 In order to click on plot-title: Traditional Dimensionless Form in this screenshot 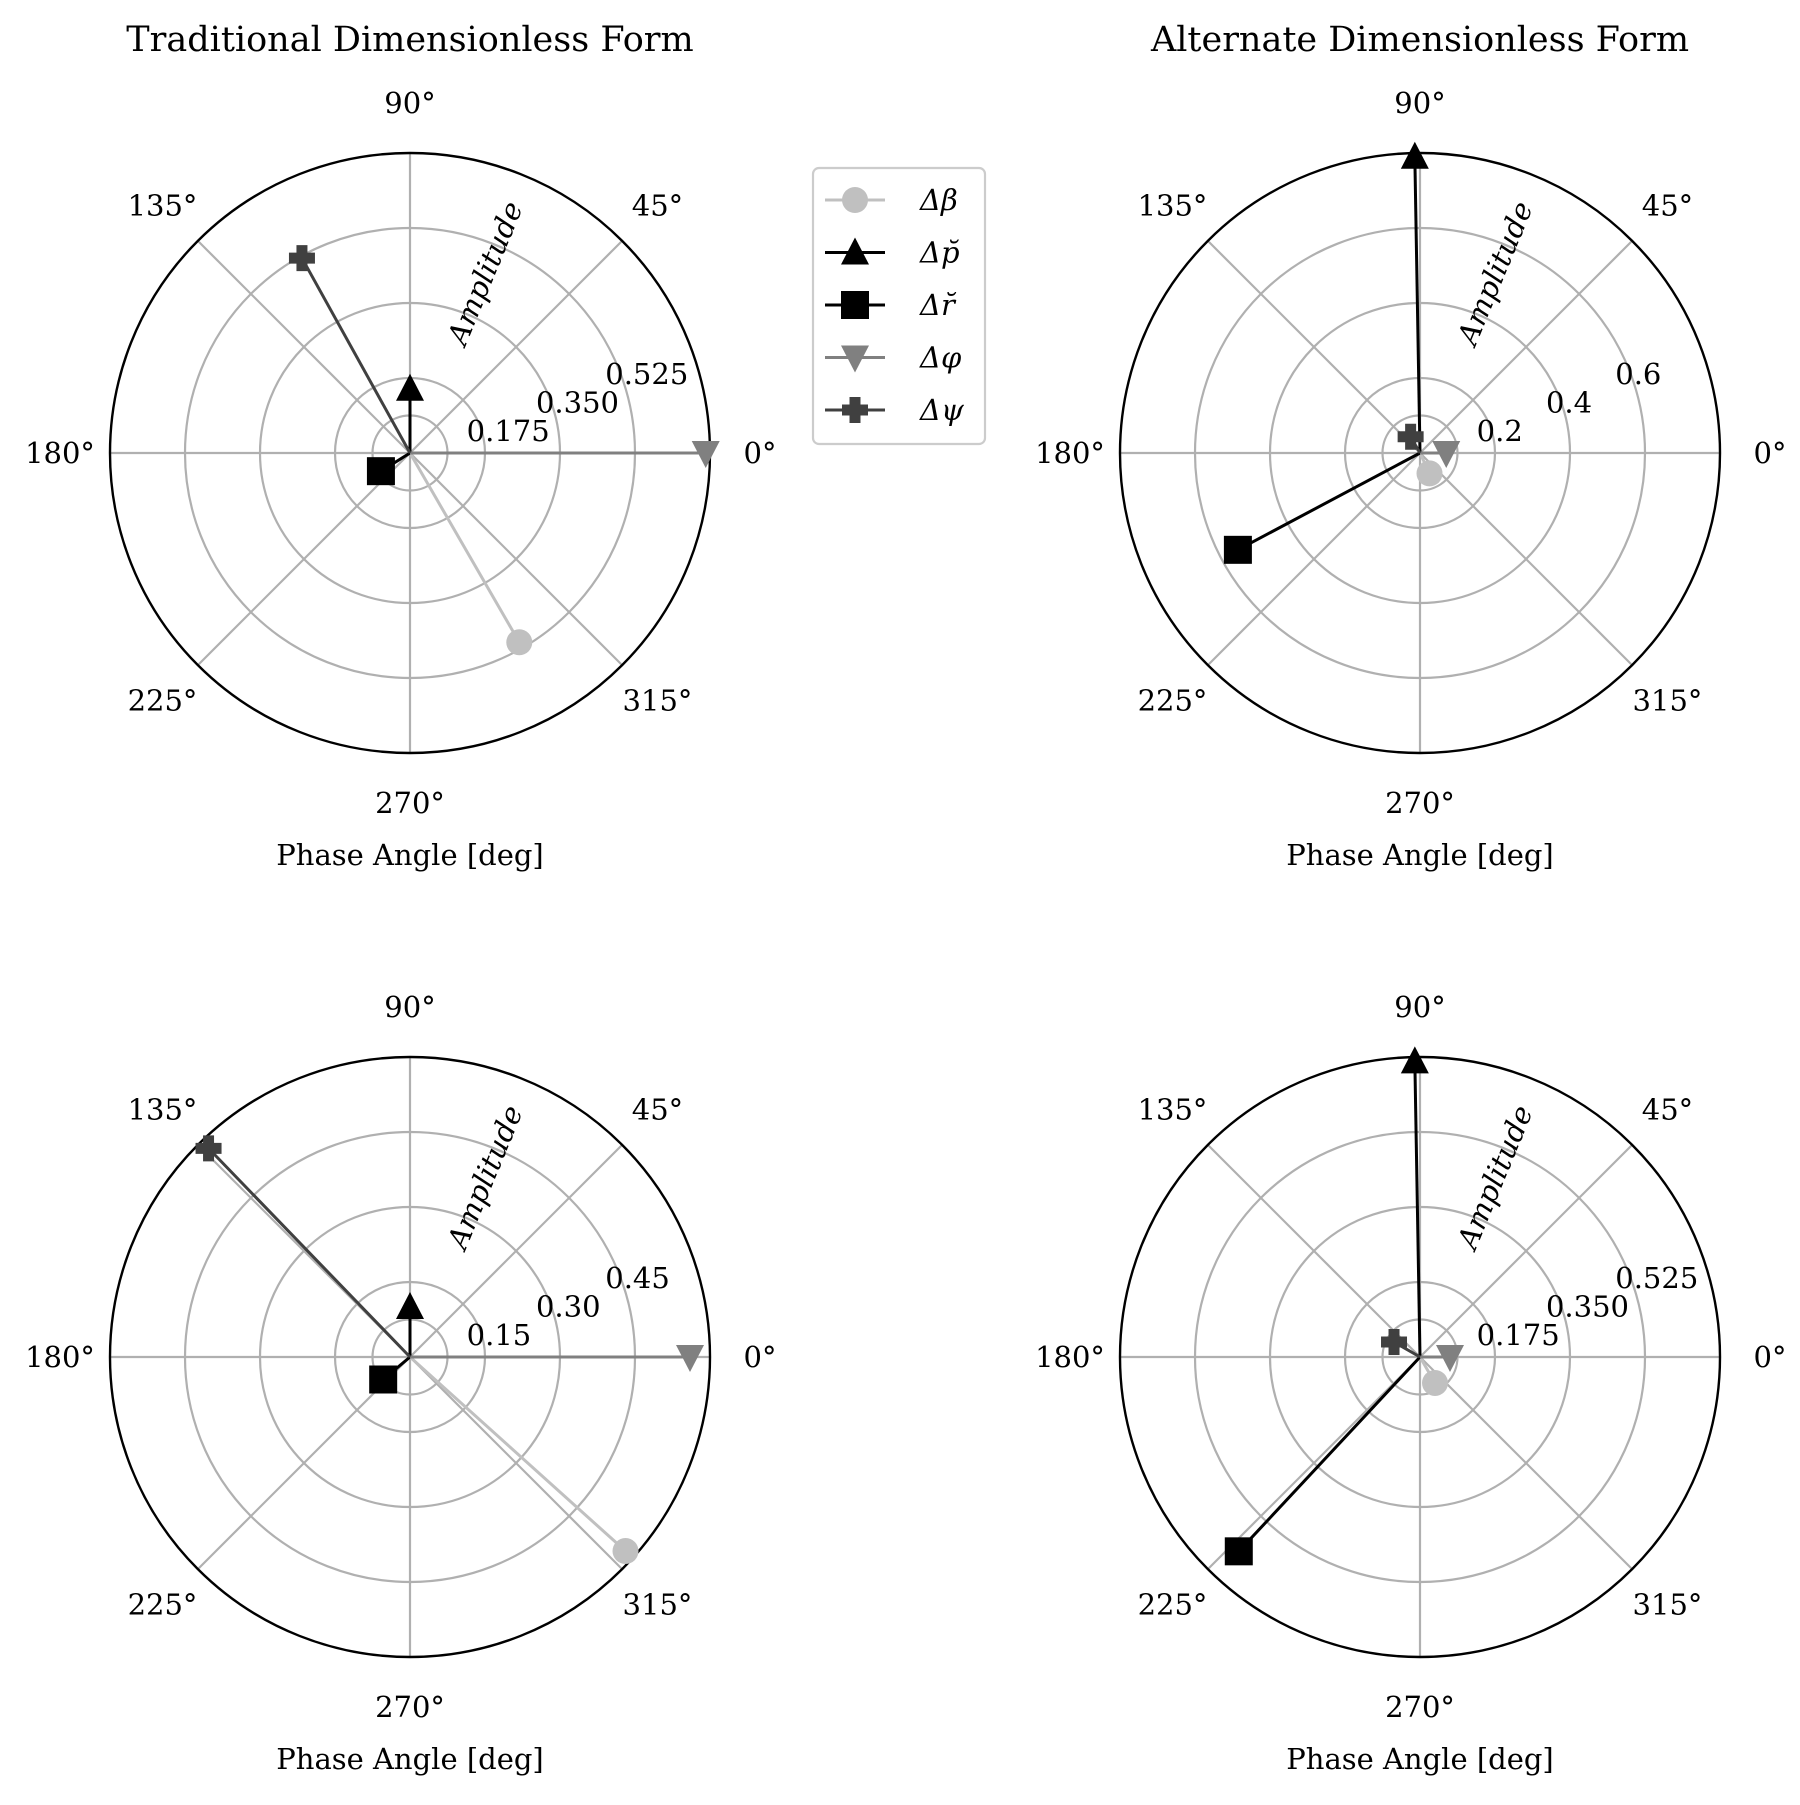, I will do `click(409, 40)`.